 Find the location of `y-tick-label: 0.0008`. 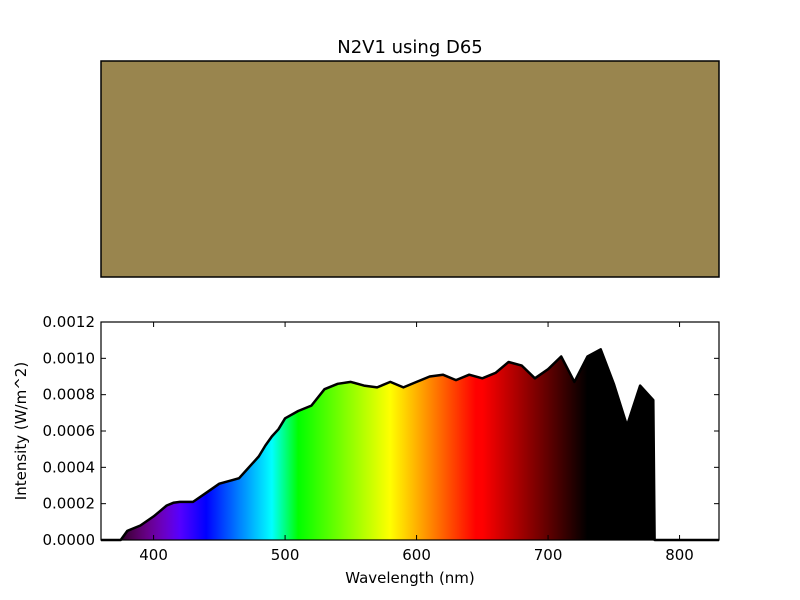

y-tick-label: 0.0008 is located at coordinates (69, 395).